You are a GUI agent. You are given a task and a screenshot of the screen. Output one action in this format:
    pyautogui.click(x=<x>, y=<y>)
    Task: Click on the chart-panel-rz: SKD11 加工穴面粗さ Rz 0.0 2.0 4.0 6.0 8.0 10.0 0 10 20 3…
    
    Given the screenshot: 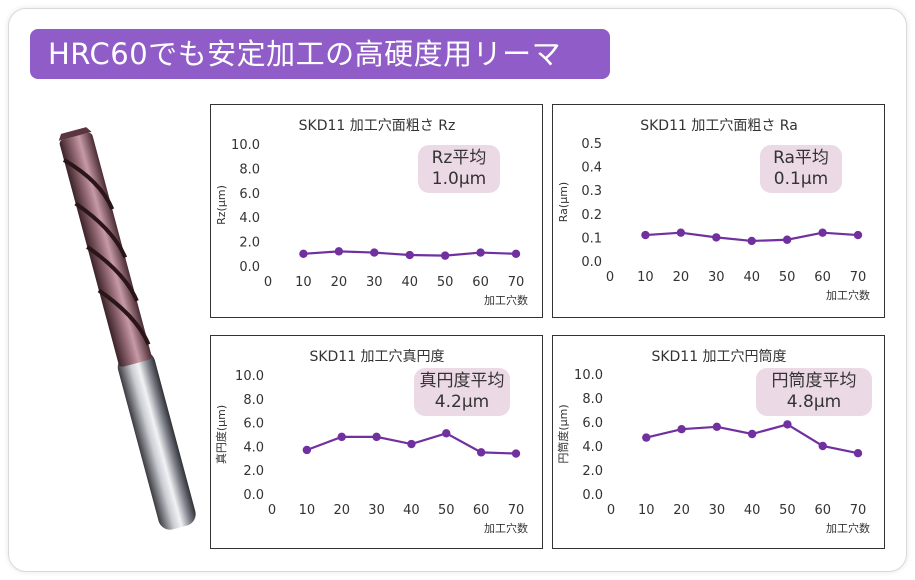 What is the action you would take?
    pyautogui.click(x=376, y=211)
    